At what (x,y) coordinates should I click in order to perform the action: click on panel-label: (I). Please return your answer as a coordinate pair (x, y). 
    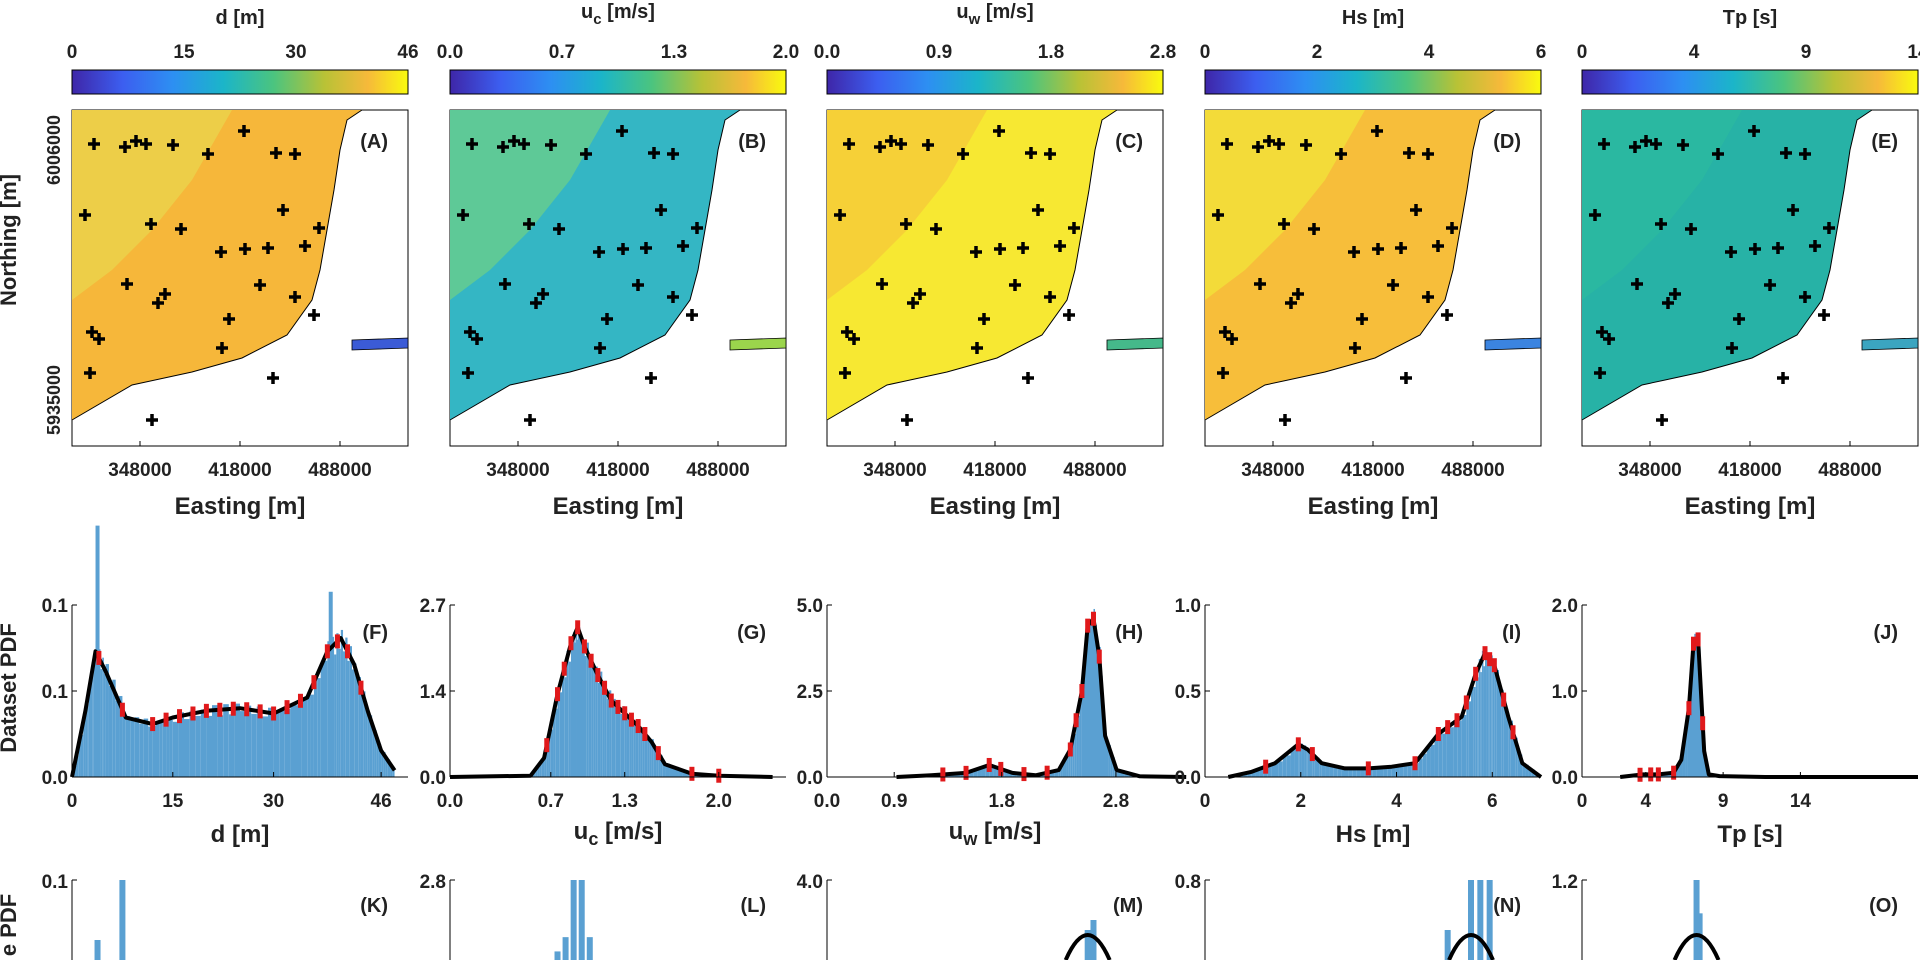
    Looking at the image, I should click on (1511, 633).